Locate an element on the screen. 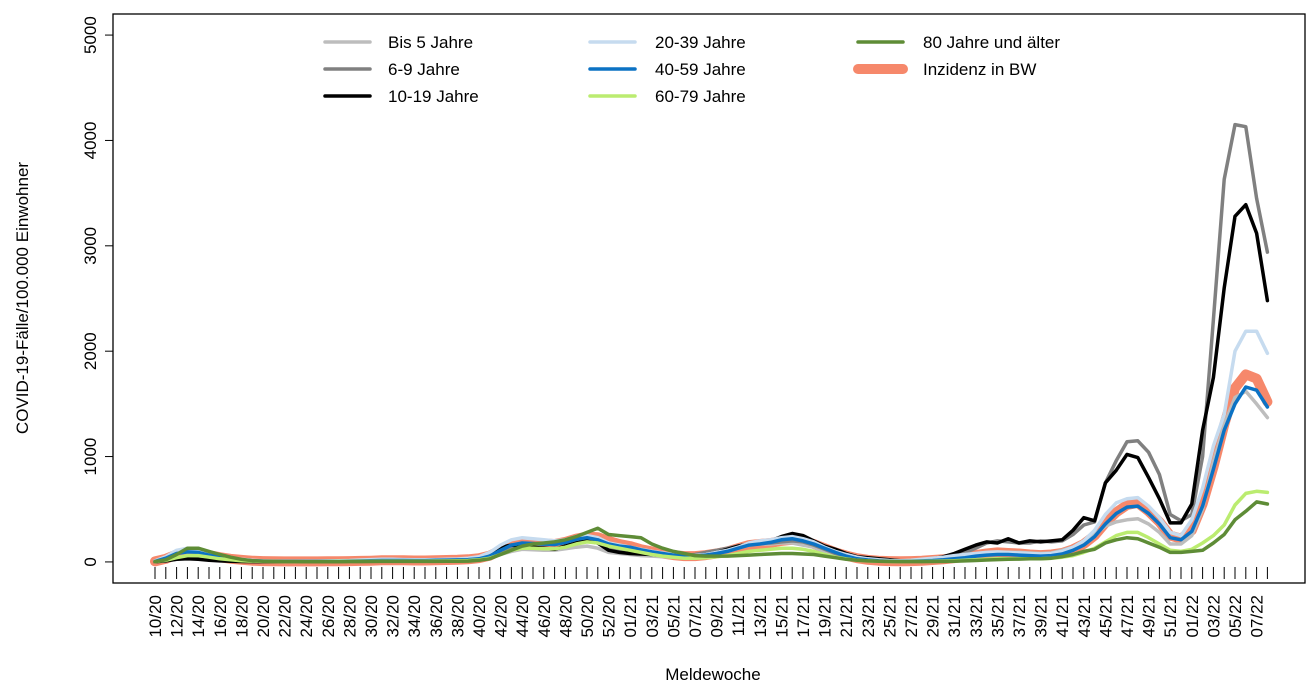  legend-label: 80 Jahre und älter is located at coordinates (991, 42).